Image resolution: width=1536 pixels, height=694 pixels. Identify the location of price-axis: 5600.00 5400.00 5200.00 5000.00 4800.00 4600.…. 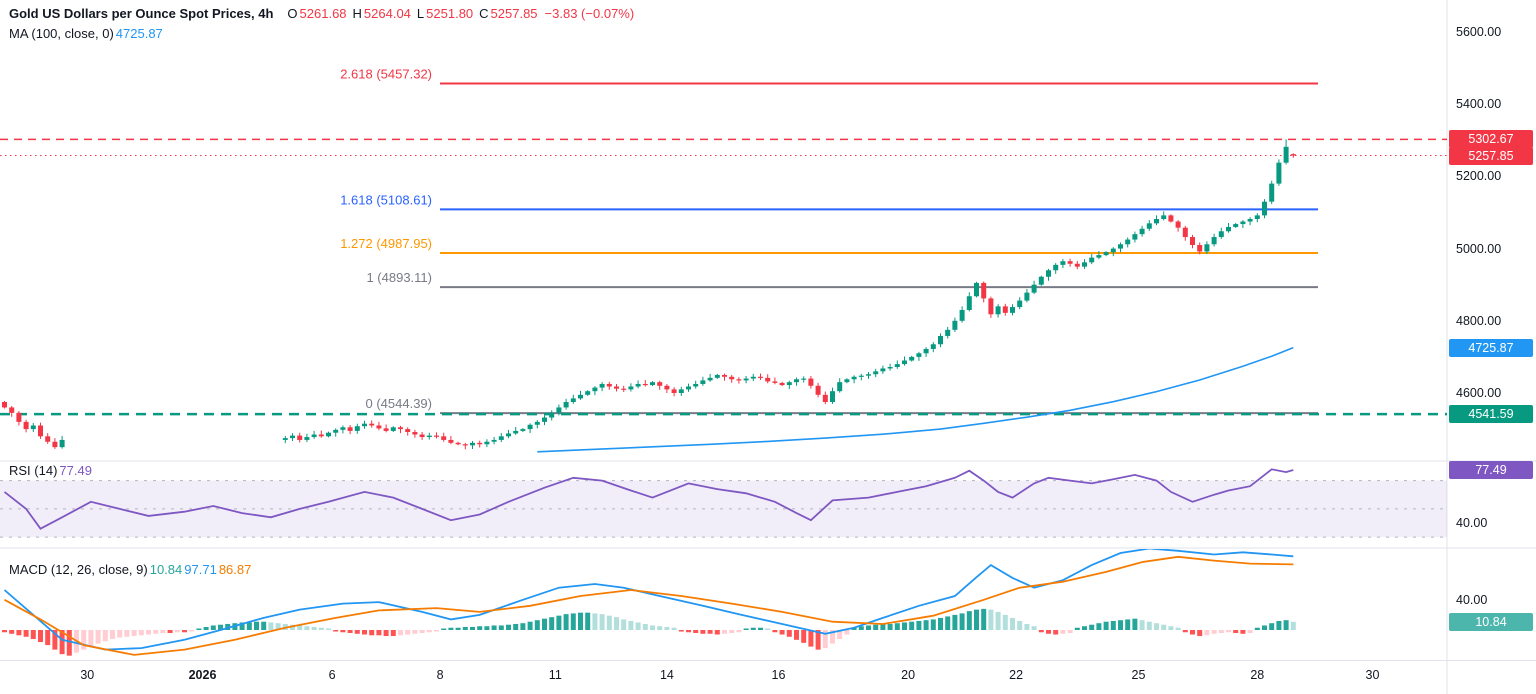
(1491, 347).